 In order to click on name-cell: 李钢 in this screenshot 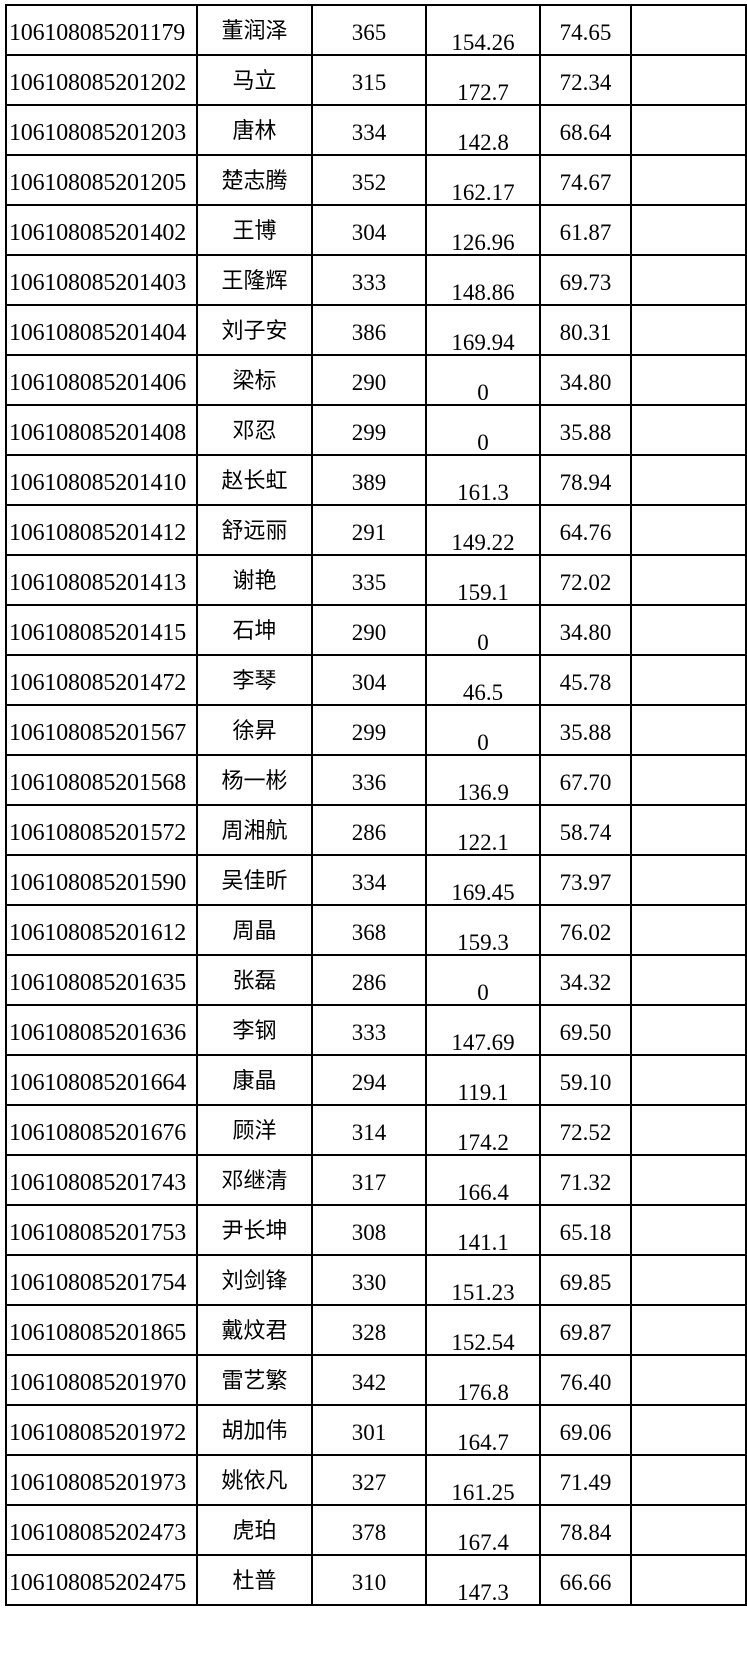, I will do `click(254, 1030)`.